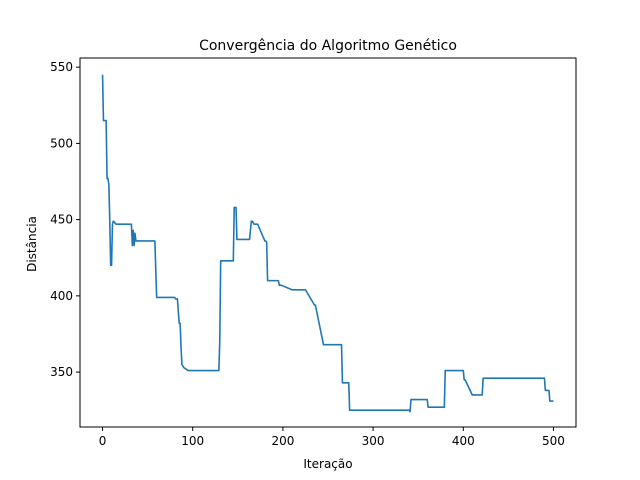 The height and width of the screenshot is (480, 640). Describe the element at coordinates (463, 441) in the screenshot. I see `x-tick-label: 400` at that location.